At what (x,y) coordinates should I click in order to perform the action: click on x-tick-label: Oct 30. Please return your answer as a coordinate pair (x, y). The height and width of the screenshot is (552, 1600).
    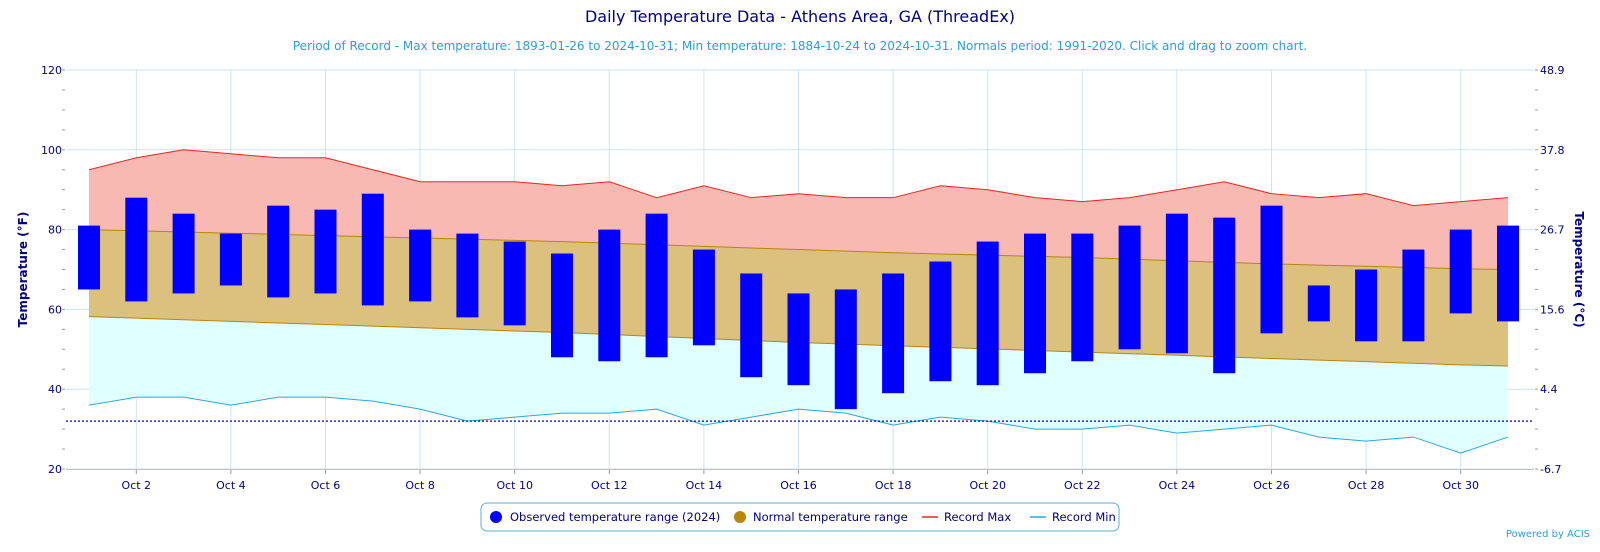
    Looking at the image, I should click on (1460, 485).